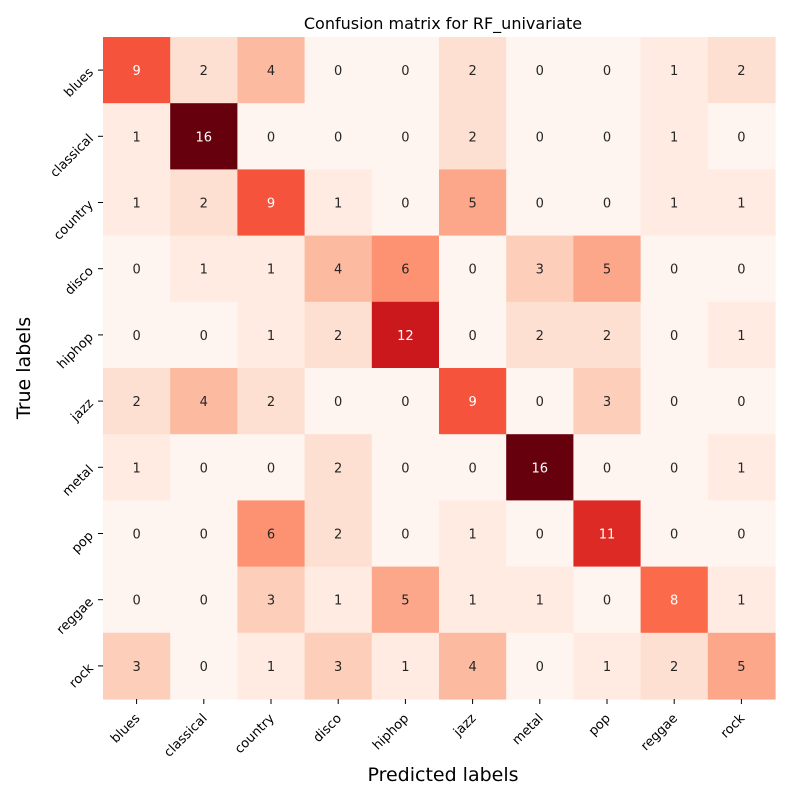 The height and width of the screenshot is (800, 800). What do you see at coordinates (328, 728) in the screenshot?
I see `x-tick-label: disco` at bounding box center [328, 728].